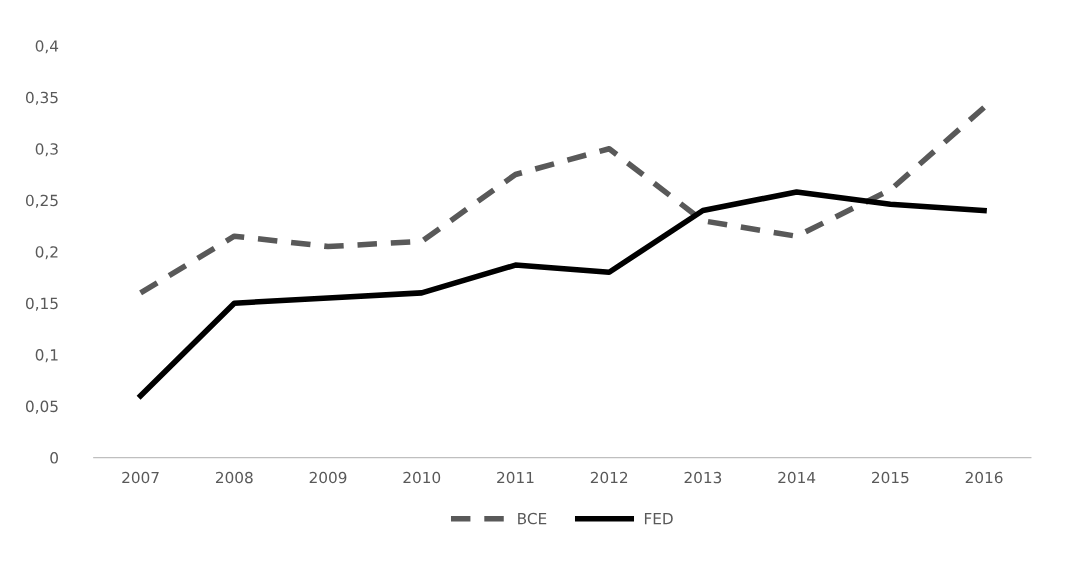  I want to click on y-tick-label: 0,25, so click(41, 201).